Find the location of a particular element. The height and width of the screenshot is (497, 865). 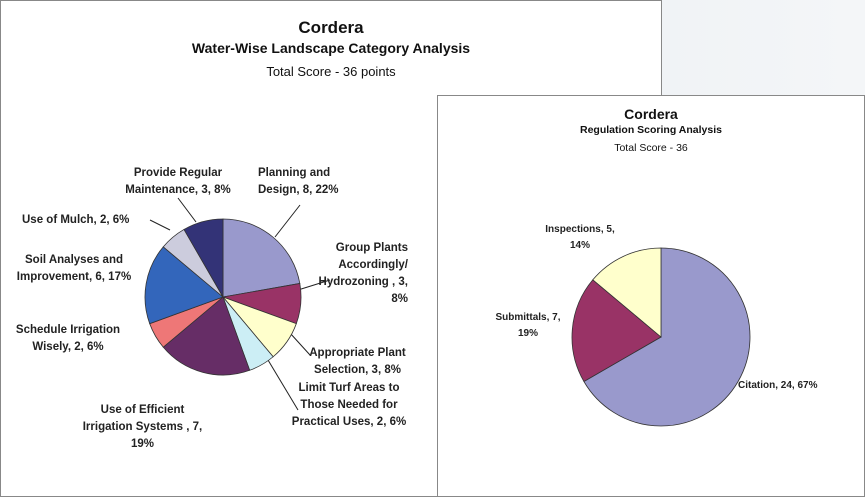

slice-label: Soil Analyses and Improvement, 6, 17% is located at coordinates (74, 268).